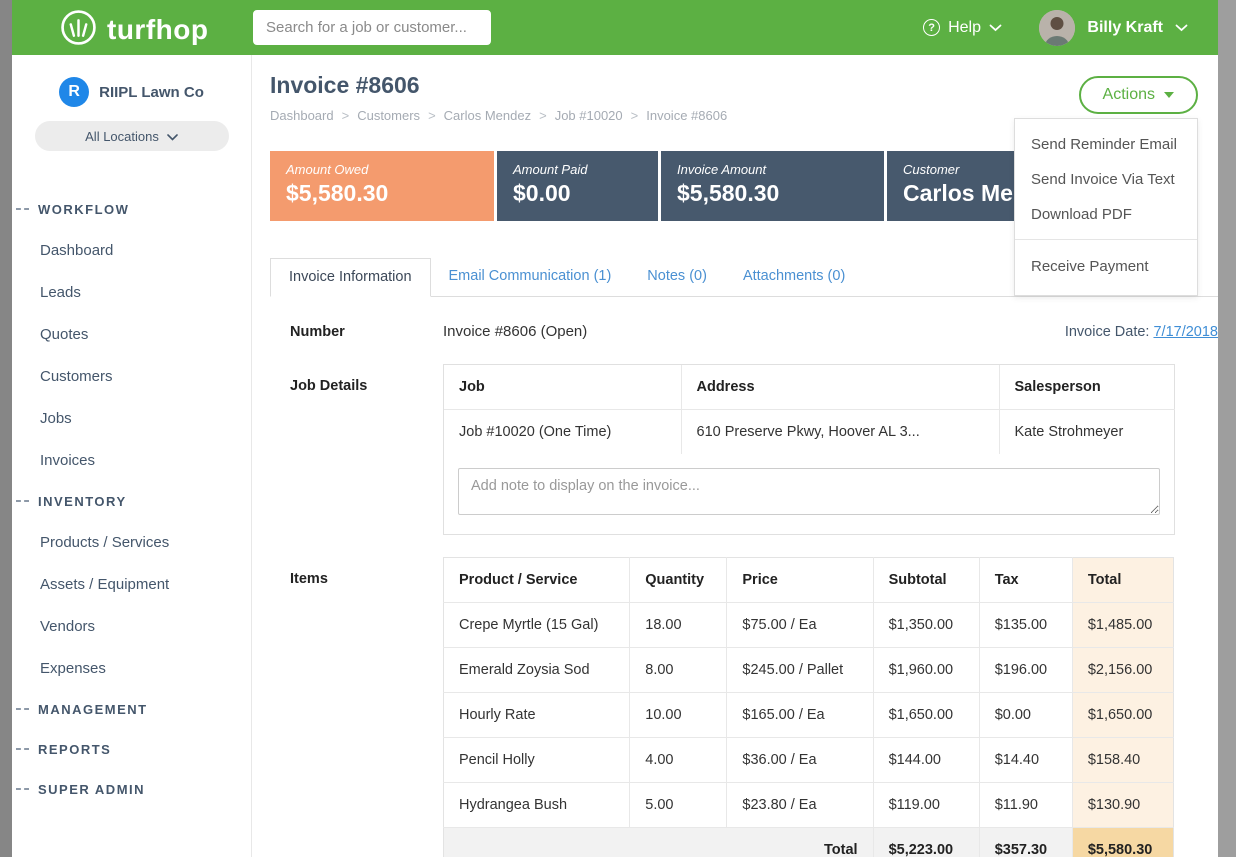 The width and height of the screenshot is (1236, 857). I want to click on invoice-note-textarea, so click(809, 491).